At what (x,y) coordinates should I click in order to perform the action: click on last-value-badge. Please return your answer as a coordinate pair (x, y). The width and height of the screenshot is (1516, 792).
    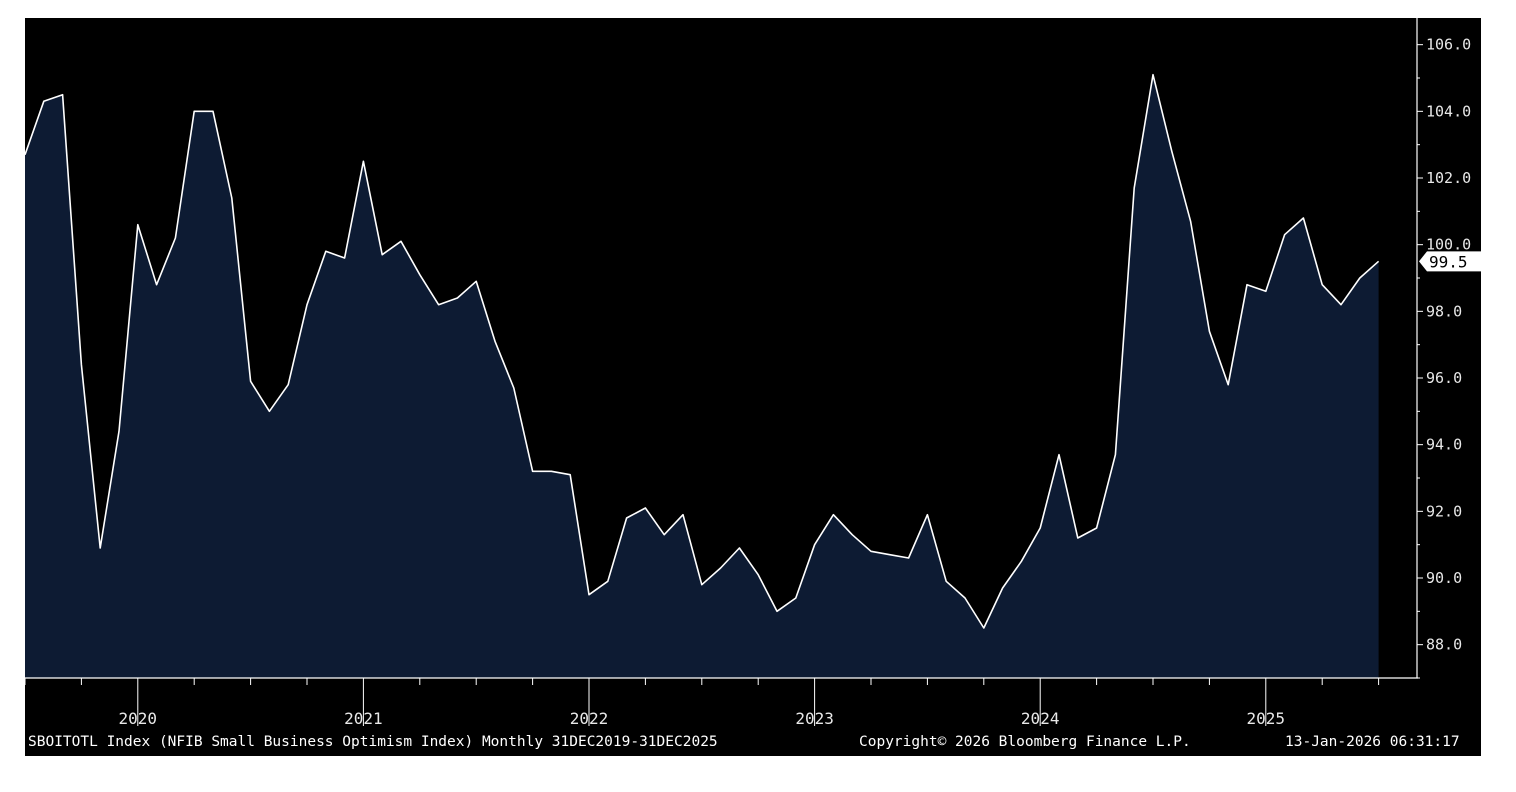
    Looking at the image, I should click on (1450, 261).